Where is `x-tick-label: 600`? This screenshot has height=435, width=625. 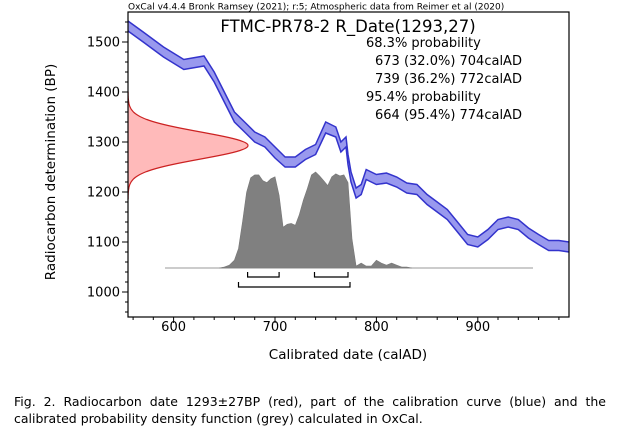 x-tick-label: 600 is located at coordinates (173, 327).